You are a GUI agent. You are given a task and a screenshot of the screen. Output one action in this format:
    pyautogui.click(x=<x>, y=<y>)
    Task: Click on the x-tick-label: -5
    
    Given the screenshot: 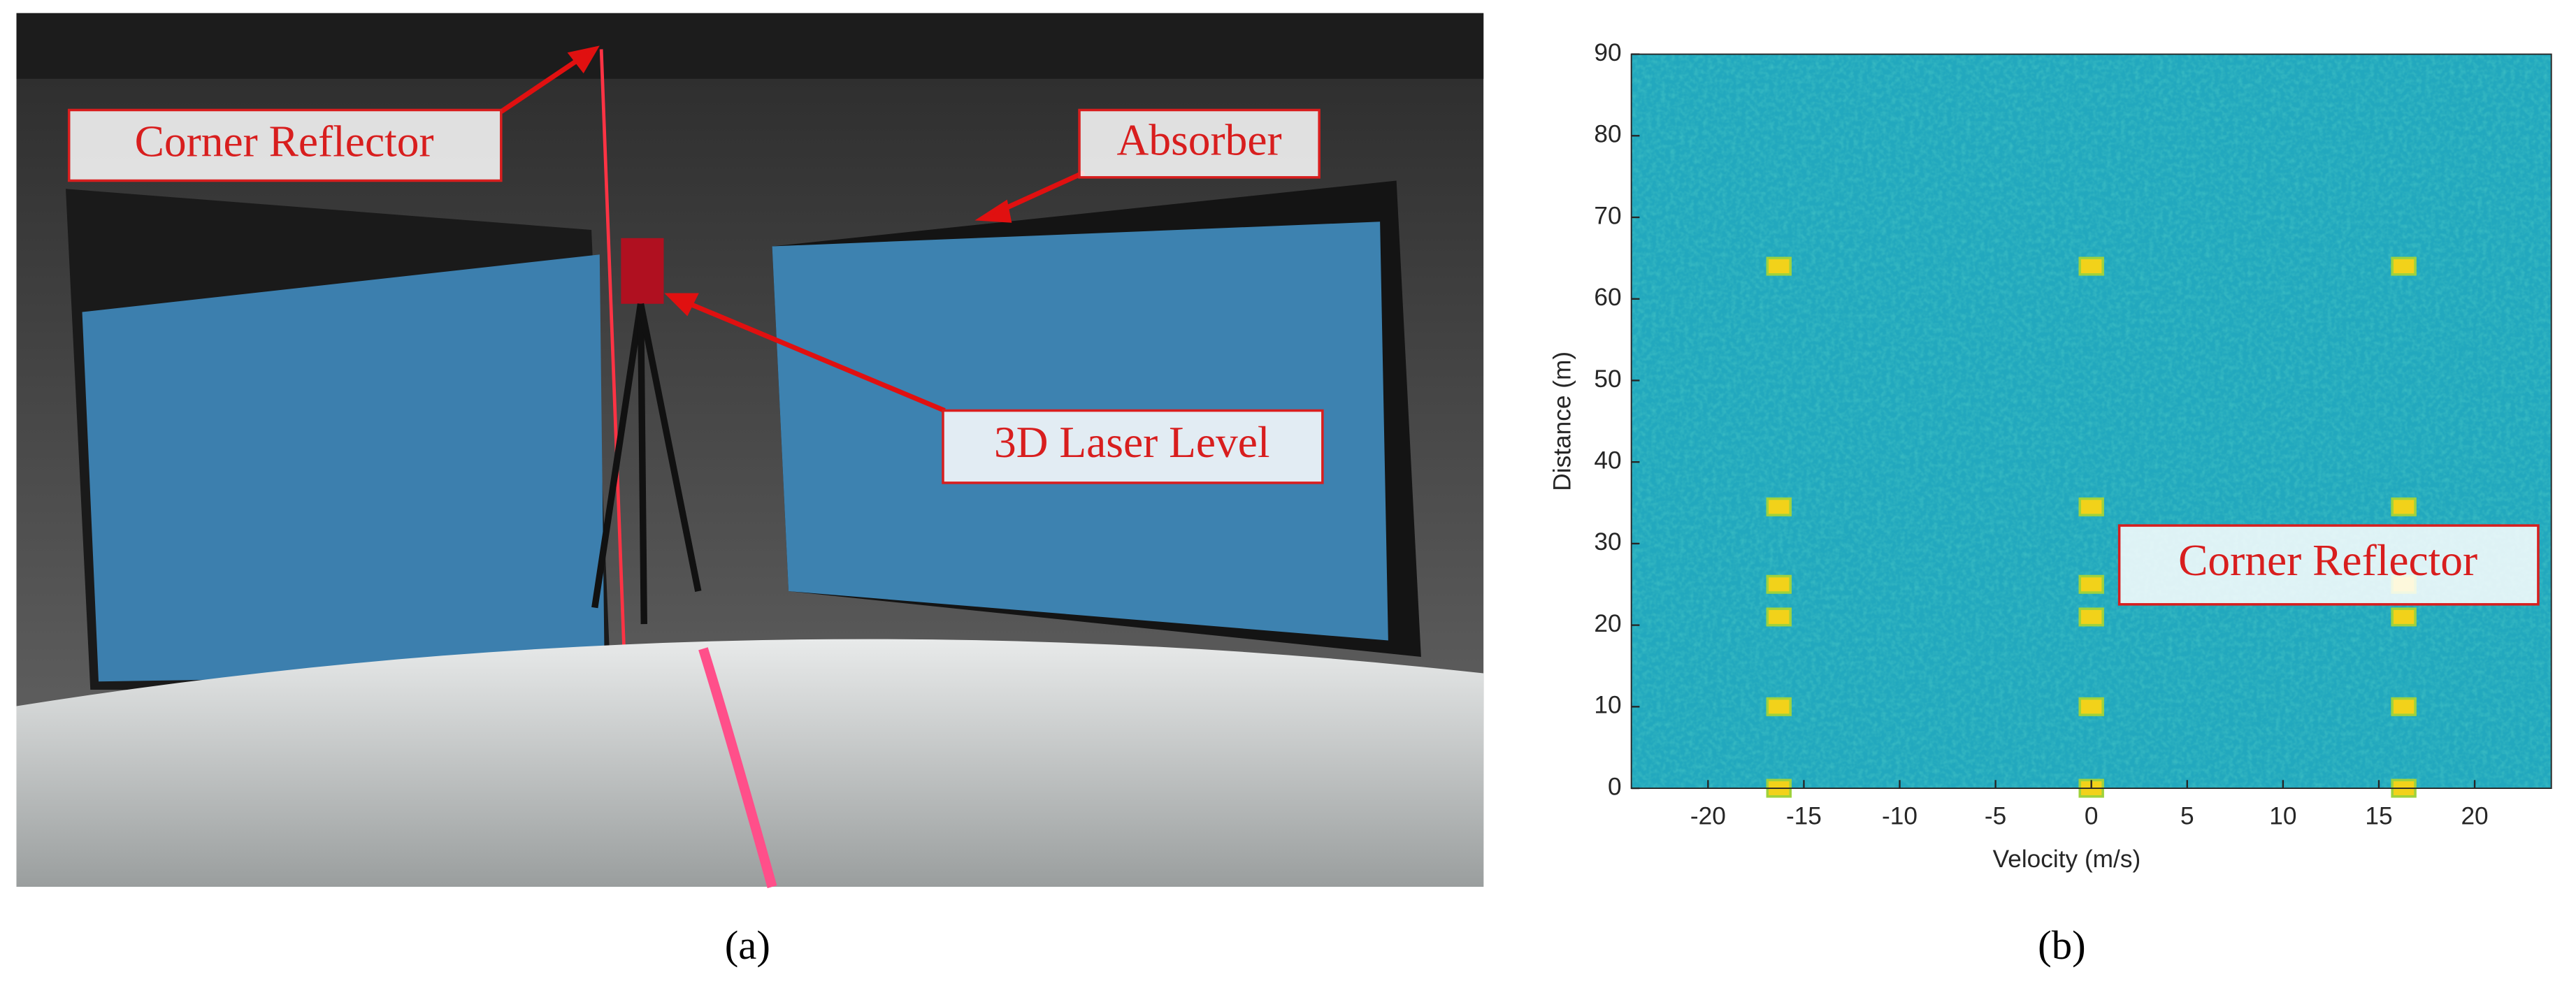 What is the action you would take?
    pyautogui.click(x=1995, y=817)
    